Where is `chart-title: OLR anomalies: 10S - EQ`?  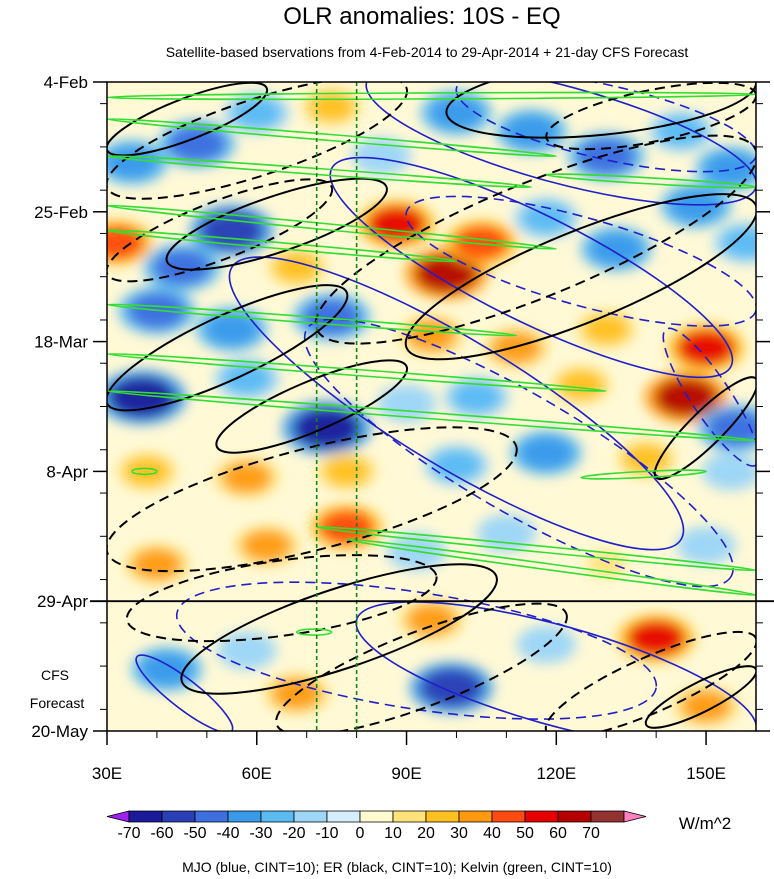
chart-title: OLR anomalies: 10S - EQ is located at coordinates (421, 16).